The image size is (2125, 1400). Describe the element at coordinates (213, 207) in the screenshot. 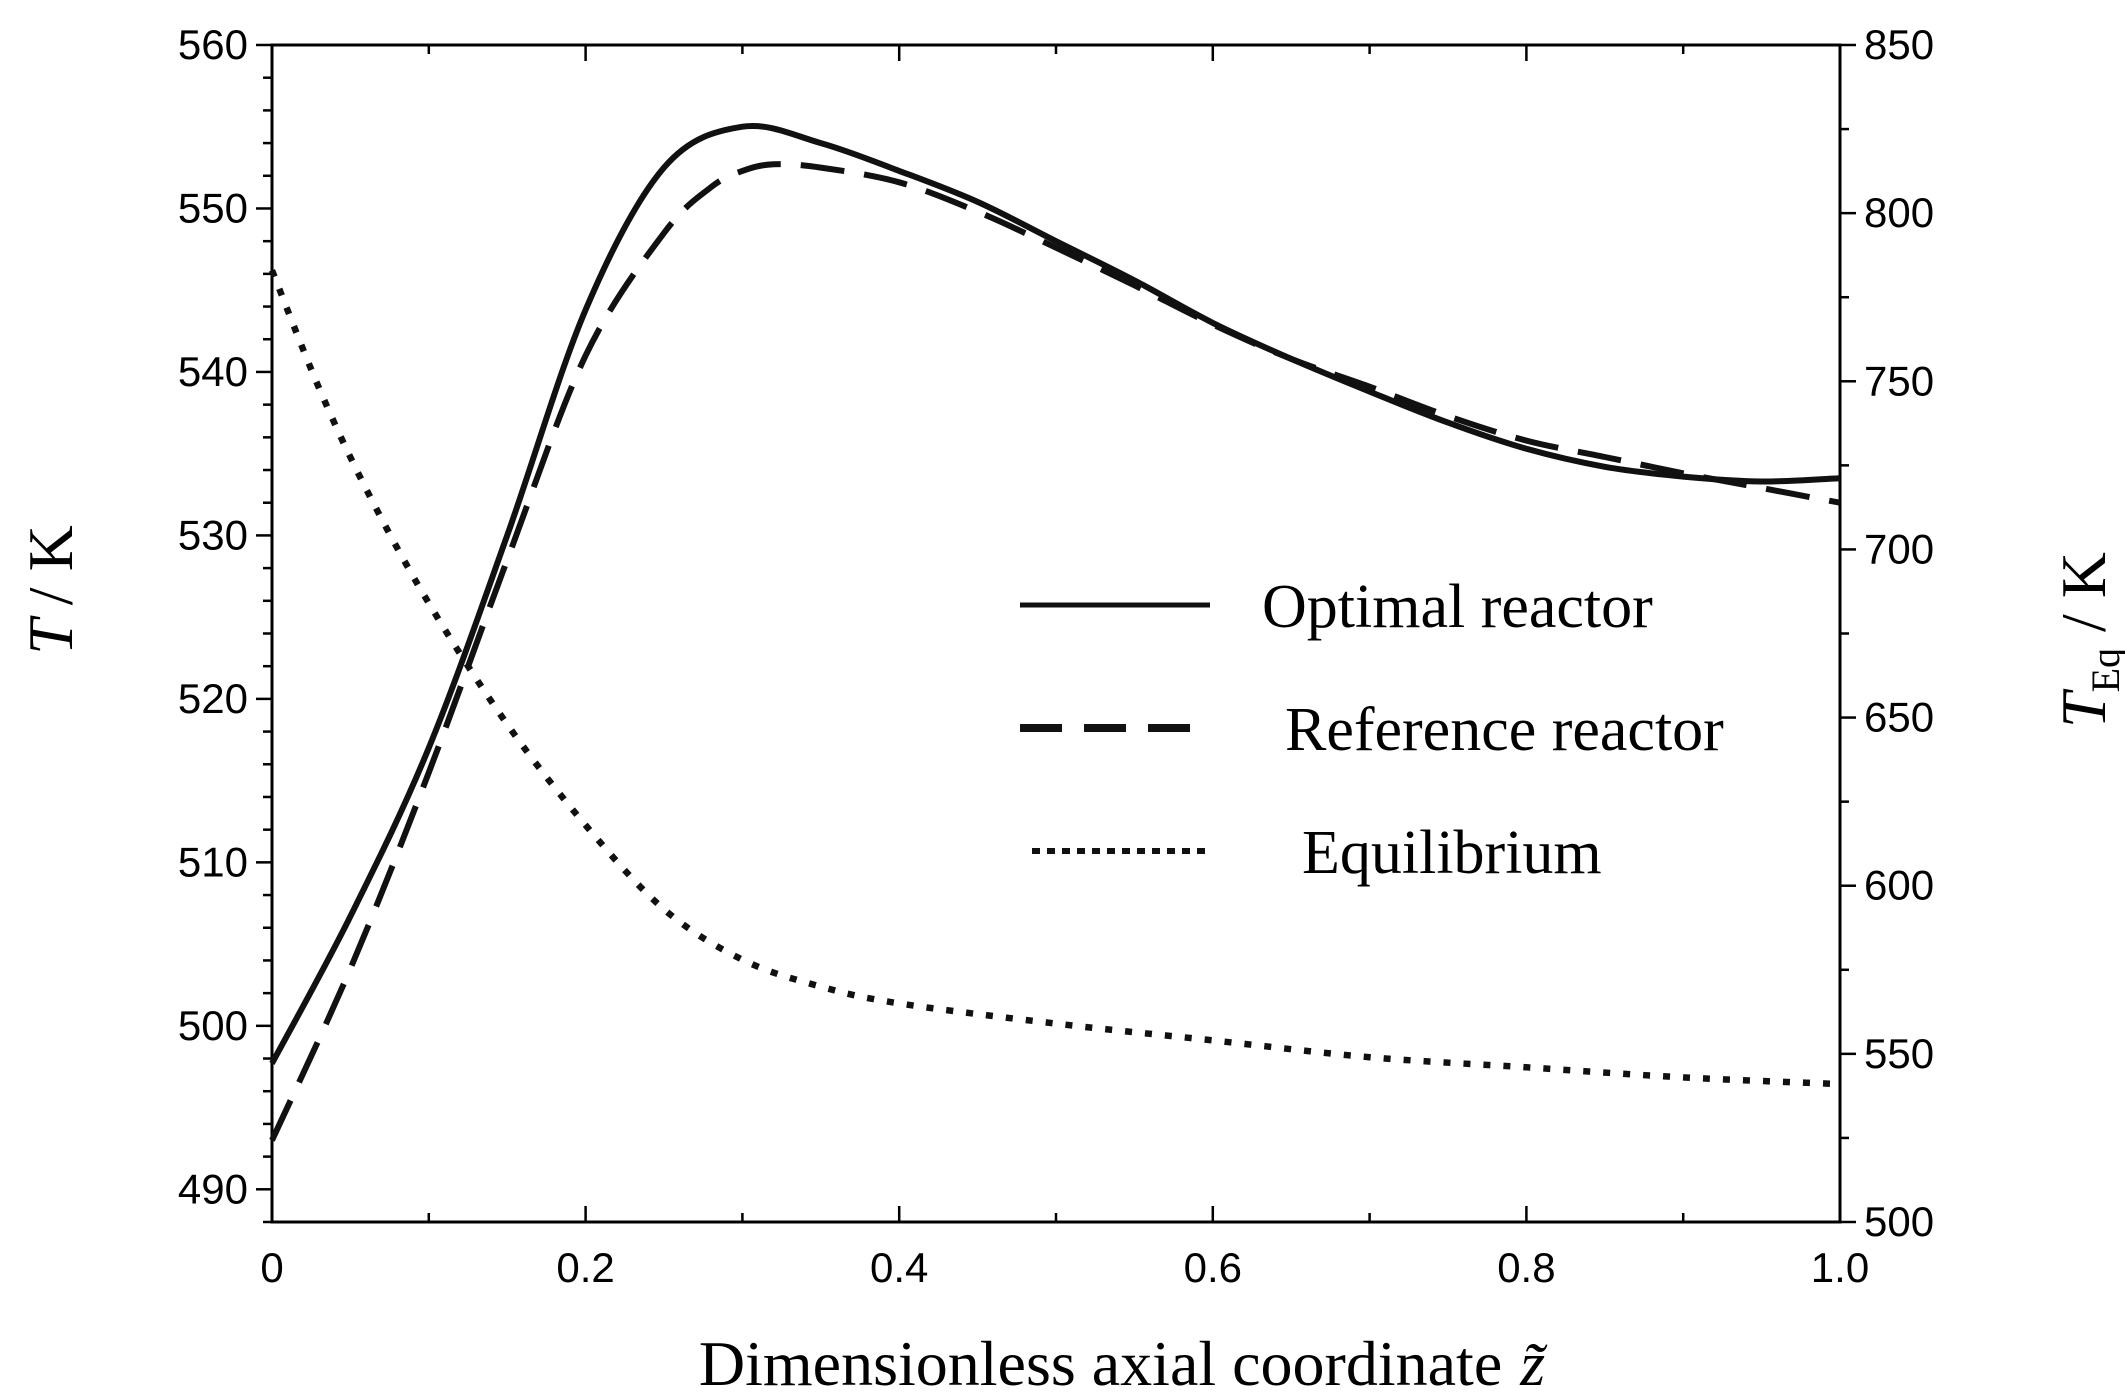

I see `y-left-tick-label: 550` at that location.